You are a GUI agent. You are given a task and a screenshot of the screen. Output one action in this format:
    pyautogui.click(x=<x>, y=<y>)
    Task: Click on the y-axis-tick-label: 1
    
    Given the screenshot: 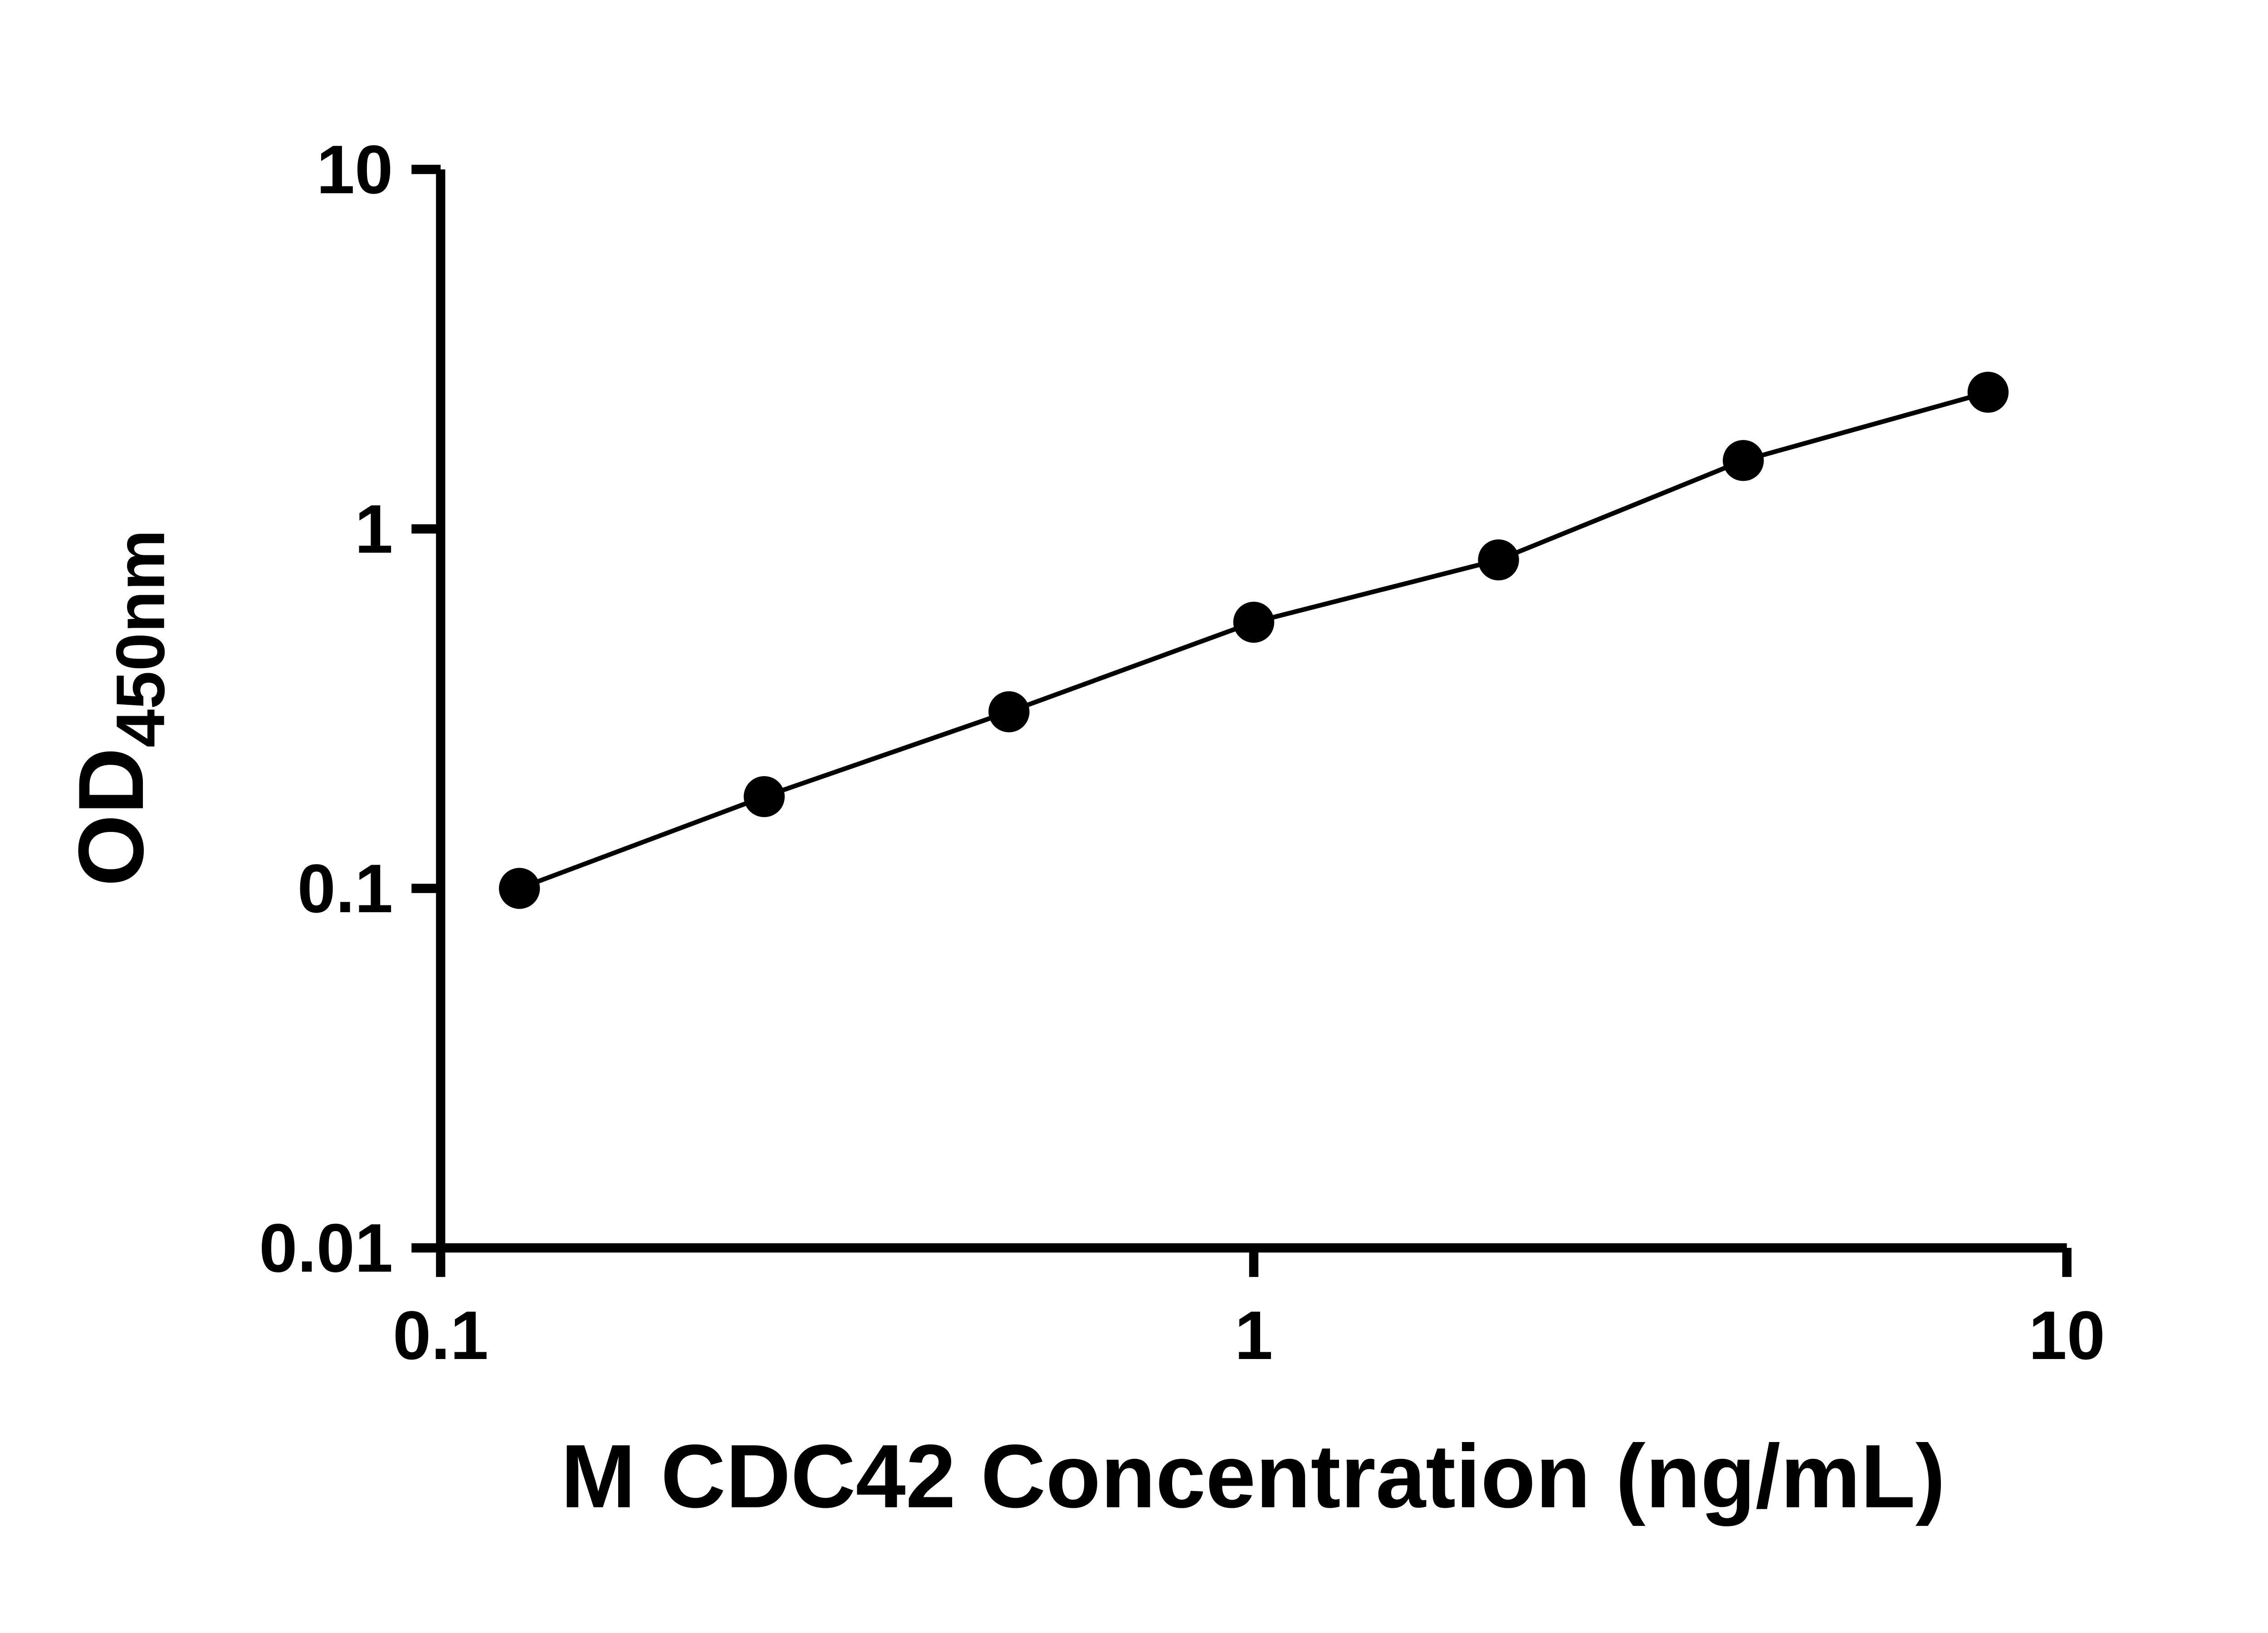 What is the action you would take?
    pyautogui.click(x=374, y=529)
    